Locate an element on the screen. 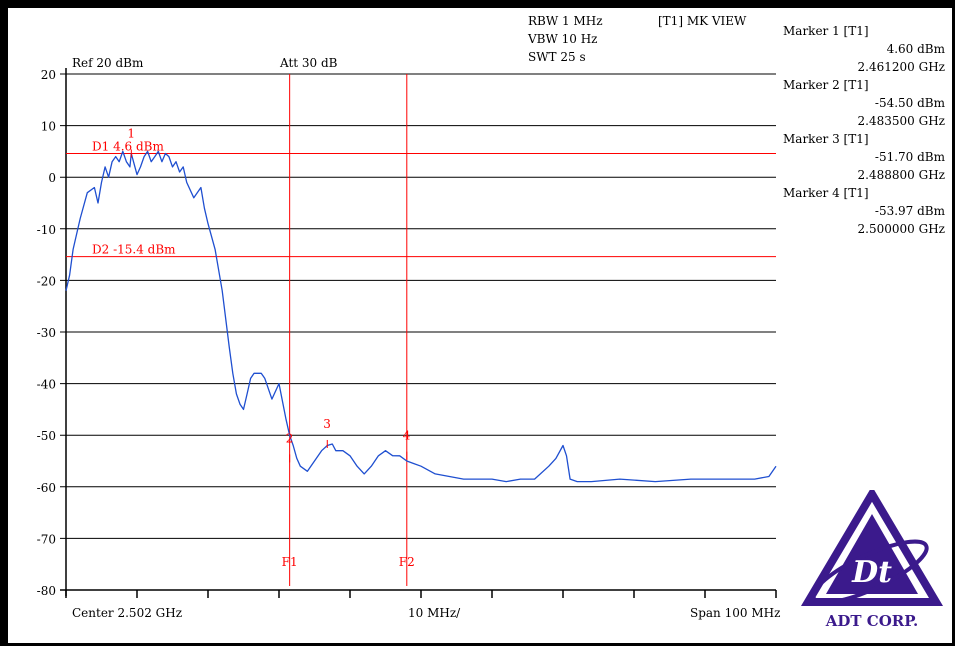 The width and height of the screenshot is (955, 646). adt-logo: Dt ADT CORP. is located at coordinates (872, 560).